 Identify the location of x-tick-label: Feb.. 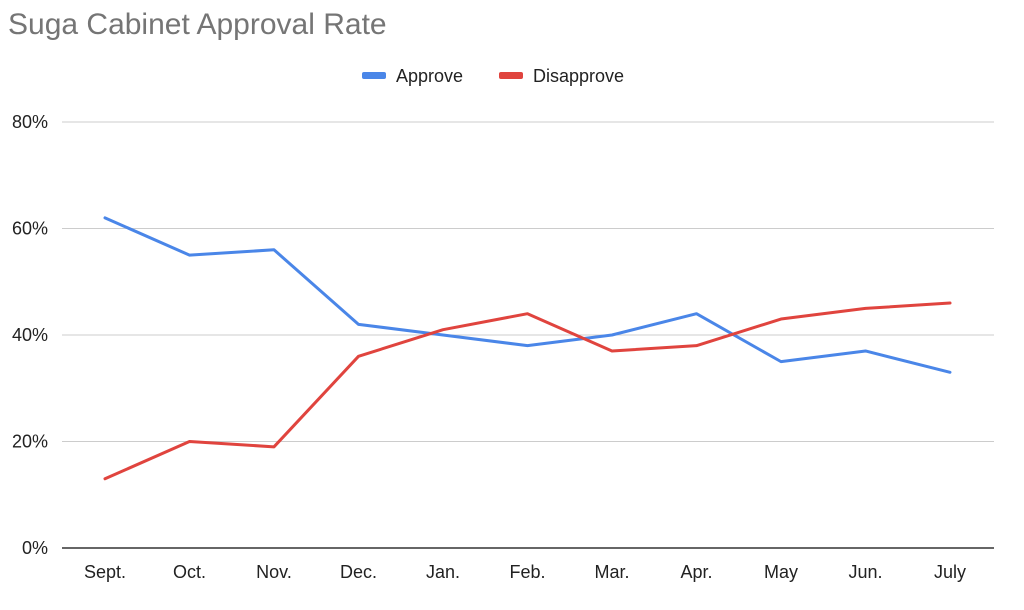
(527, 572).